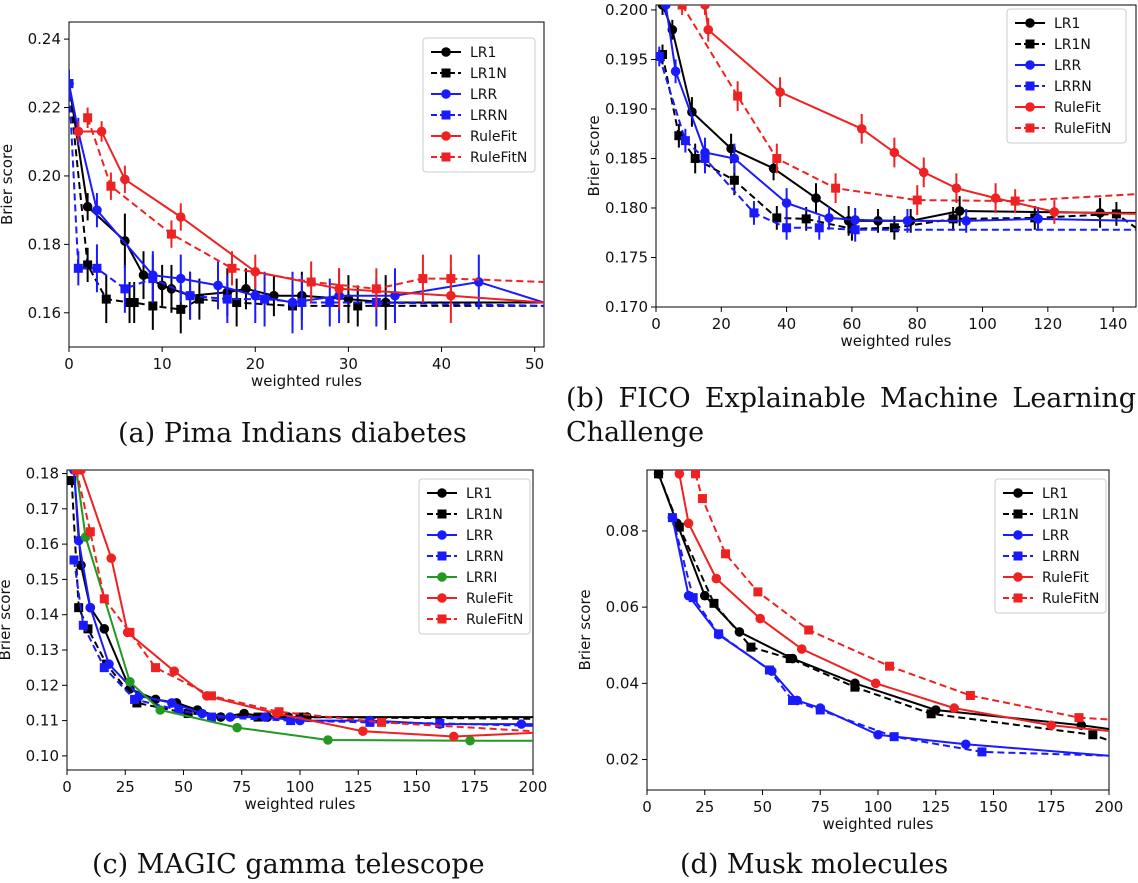 This screenshot has width=1138, height=883. I want to click on x-tick-label: 60, so click(851, 324).